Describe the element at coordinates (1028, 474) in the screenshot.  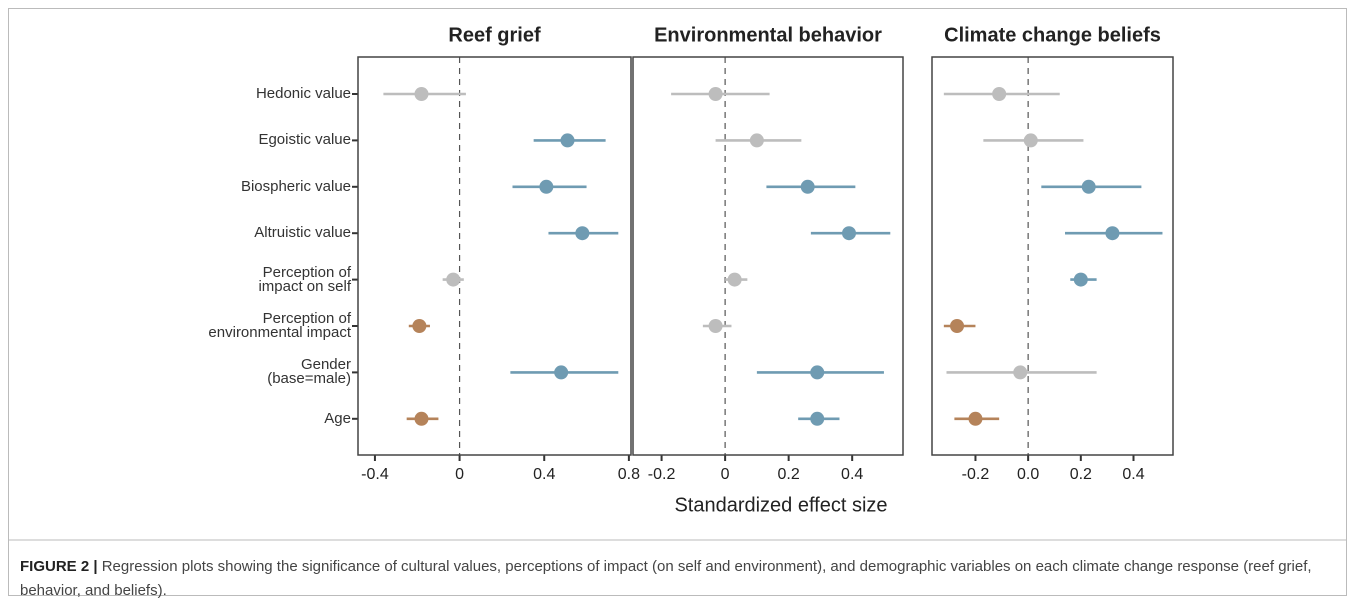
I see `x-tick-label: 0.0` at that location.